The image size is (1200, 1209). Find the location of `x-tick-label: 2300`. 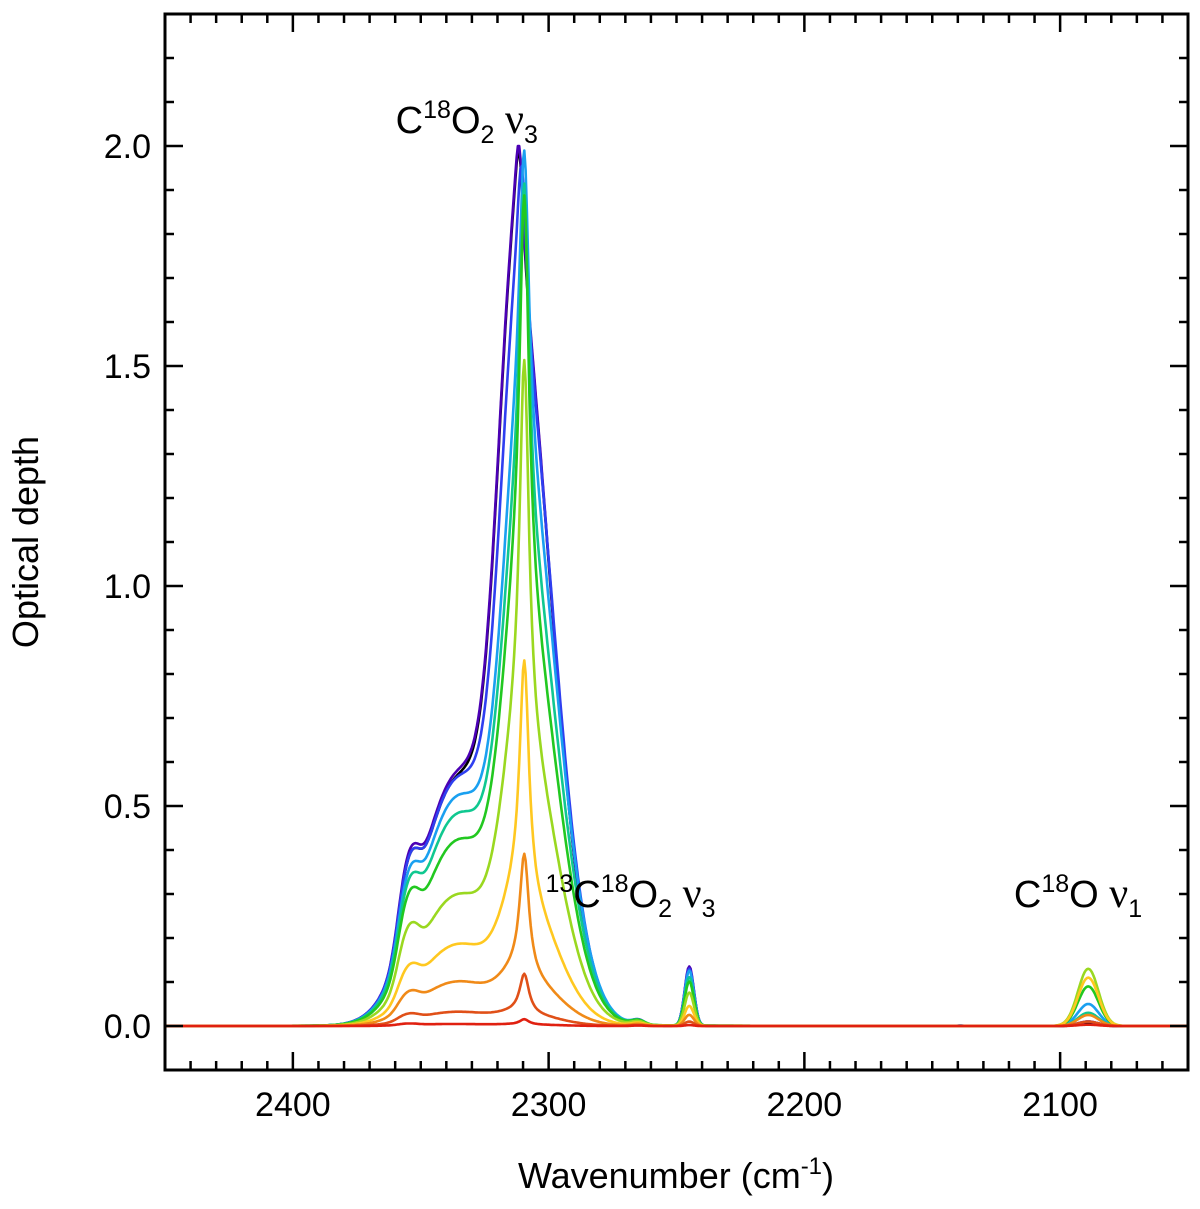

x-tick-label: 2300 is located at coordinates (549, 1105).